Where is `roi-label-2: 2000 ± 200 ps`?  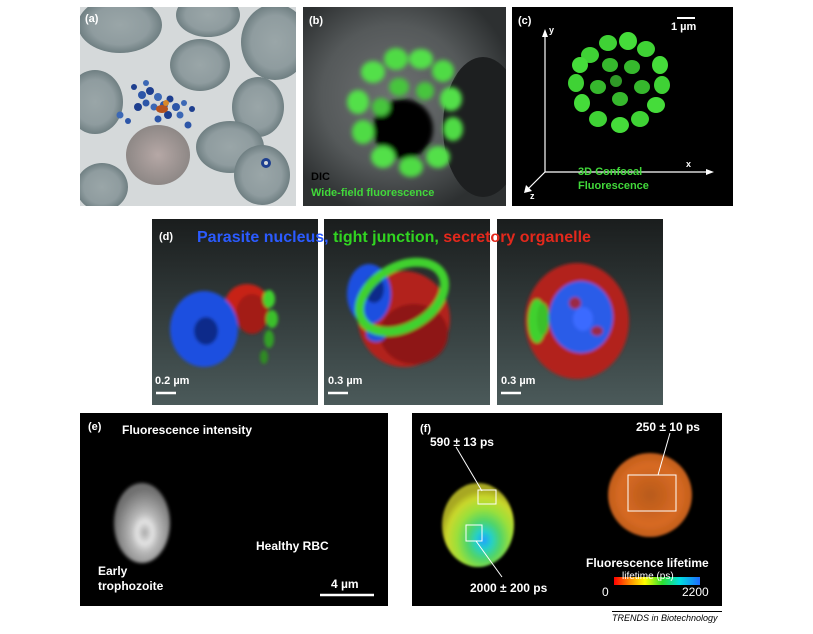
roi-label-2: 2000 ± 200 ps is located at coordinates (509, 588).